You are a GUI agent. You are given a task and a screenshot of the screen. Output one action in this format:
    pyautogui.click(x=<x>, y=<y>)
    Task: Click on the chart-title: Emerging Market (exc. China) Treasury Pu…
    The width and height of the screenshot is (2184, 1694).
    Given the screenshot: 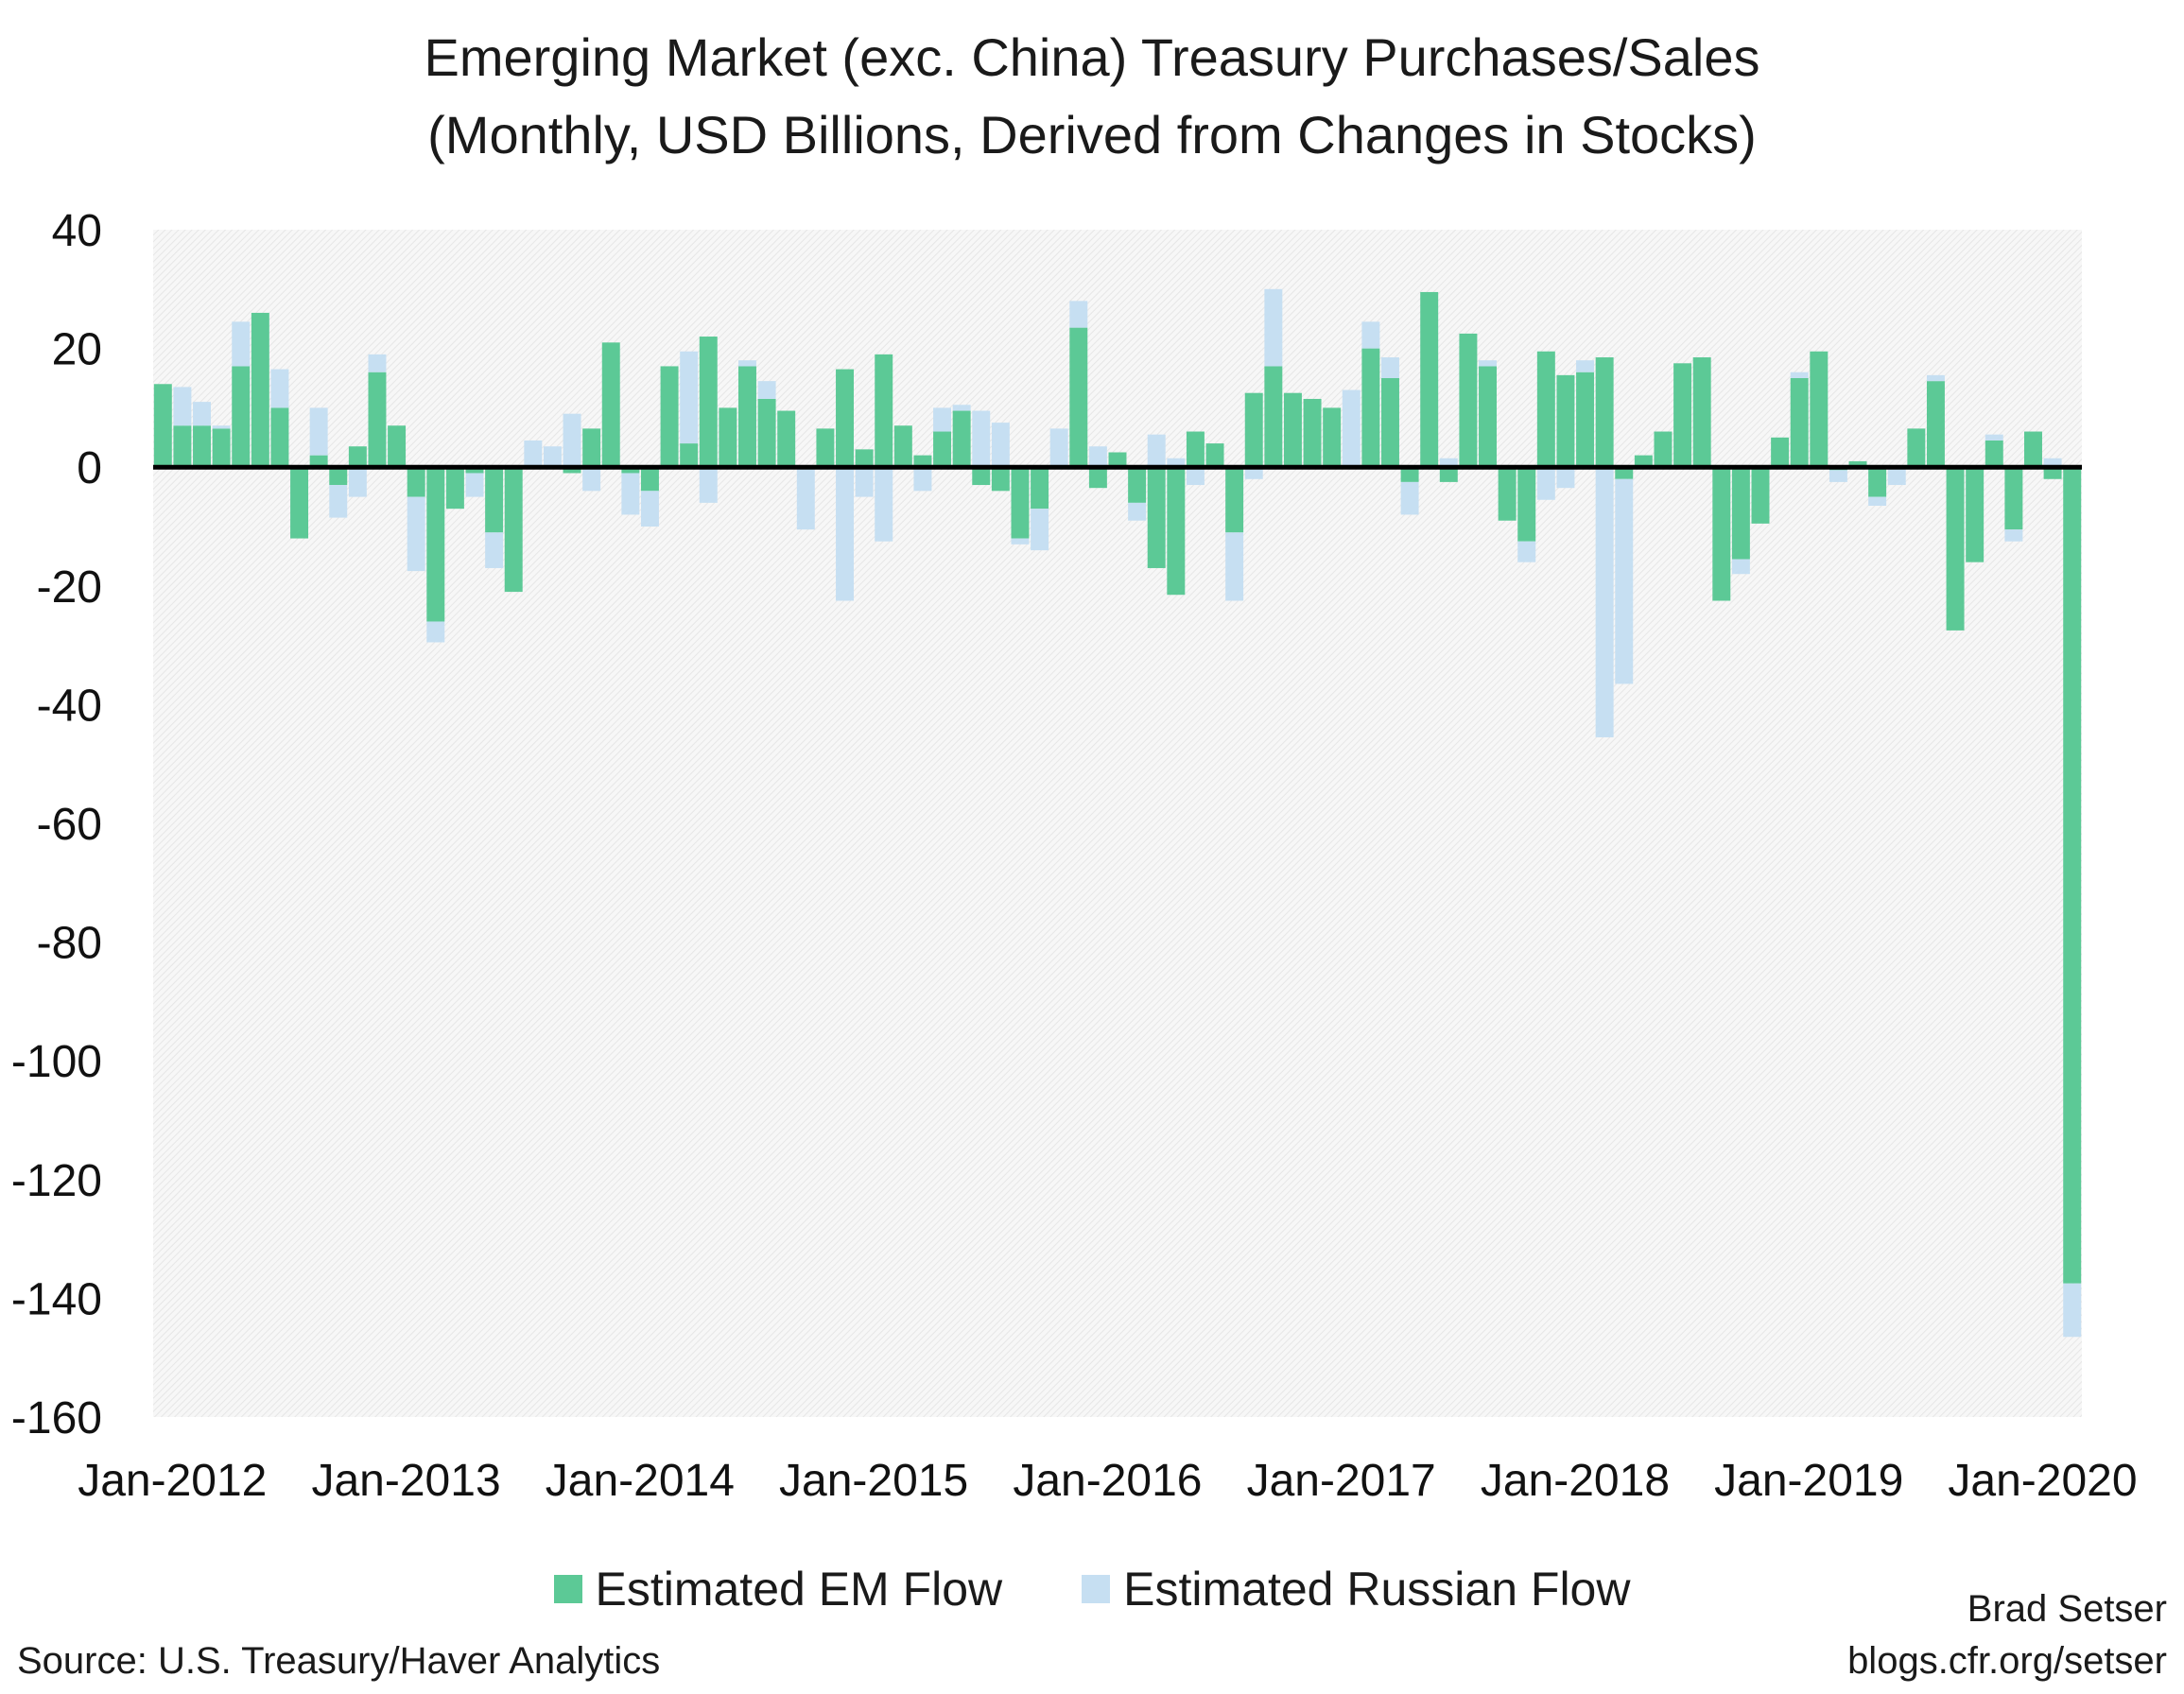 What is the action you would take?
    pyautogui.click(x=1092, y=57)
    